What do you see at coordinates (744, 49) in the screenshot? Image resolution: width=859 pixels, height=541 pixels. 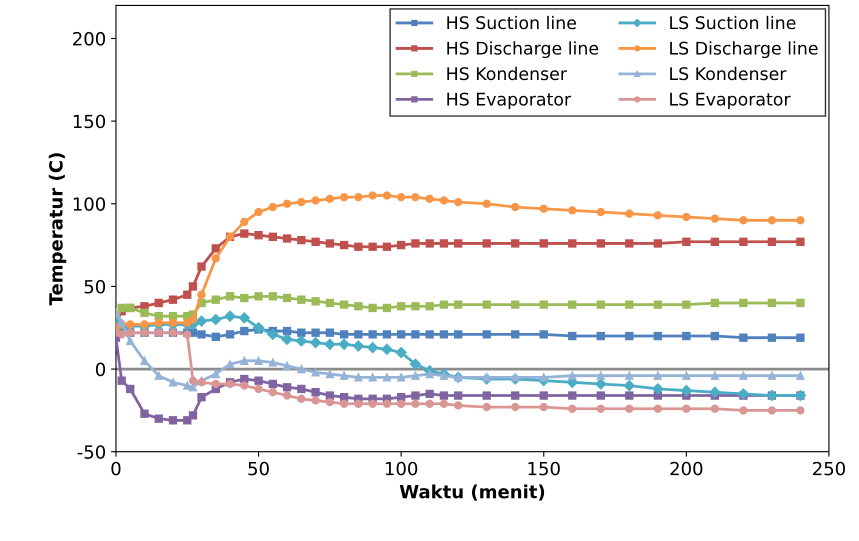 I see `legend-label: LS Discharge line` at bounding box center [744, 49].